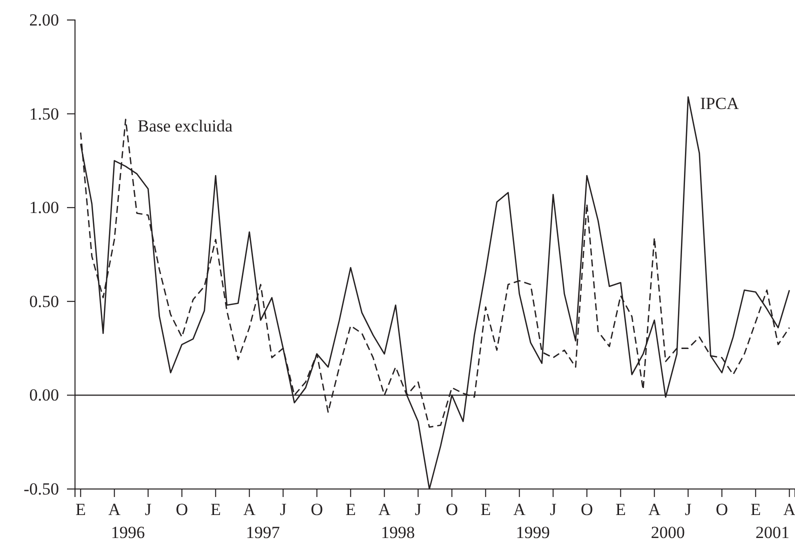  Describe the element at coordinates (533, 532) in the screenshot. I see `text: 1999` at that location.